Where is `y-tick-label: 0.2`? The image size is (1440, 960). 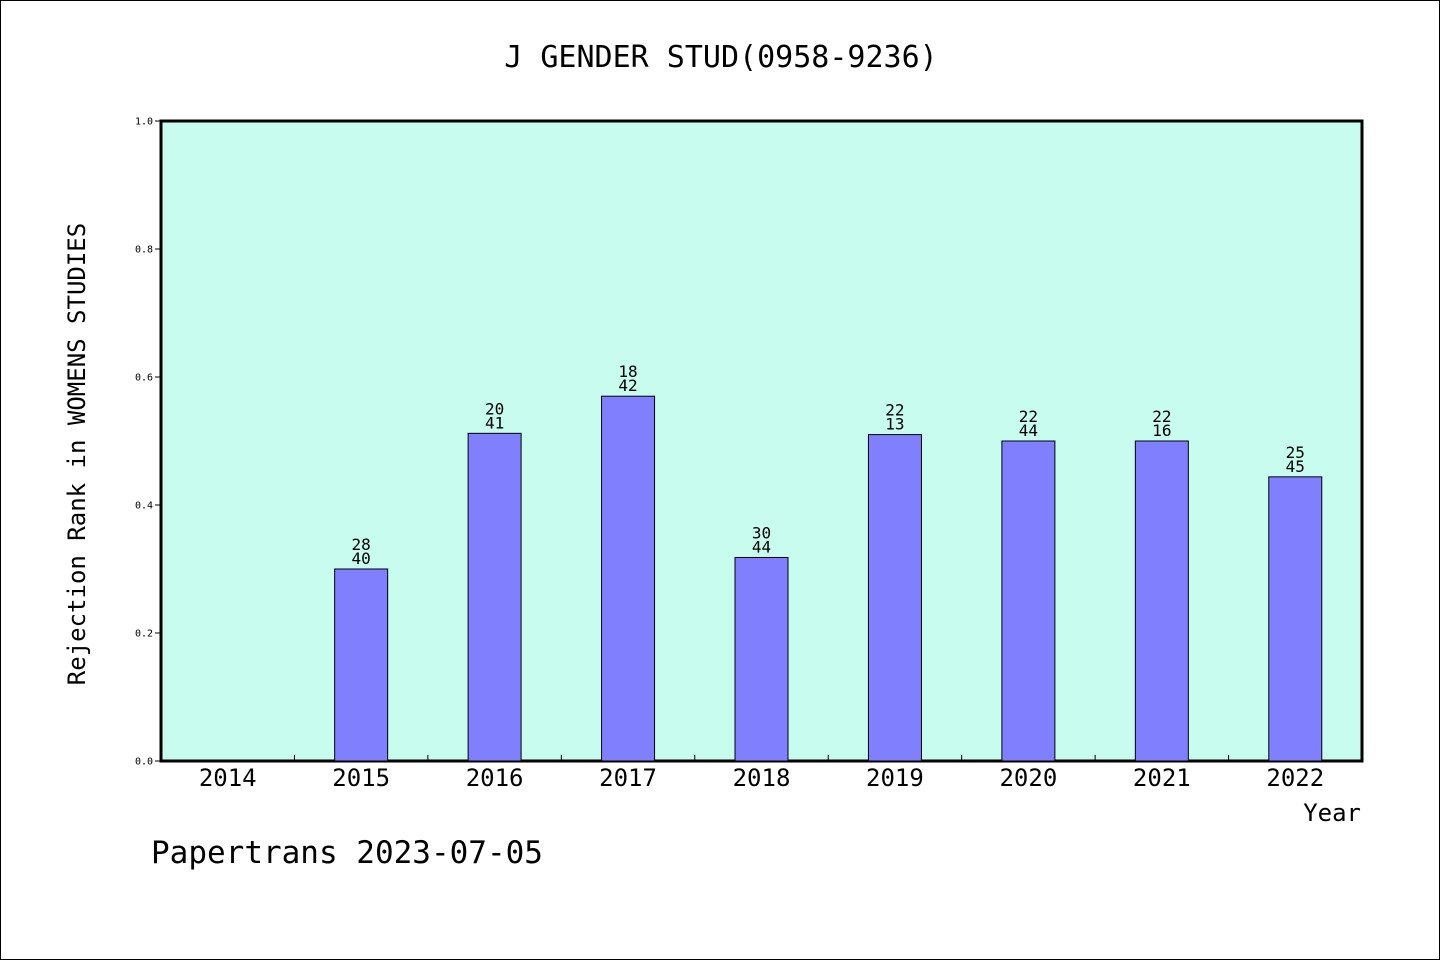 y-tick-label: 0.2 is located at coordinates (144, 634).